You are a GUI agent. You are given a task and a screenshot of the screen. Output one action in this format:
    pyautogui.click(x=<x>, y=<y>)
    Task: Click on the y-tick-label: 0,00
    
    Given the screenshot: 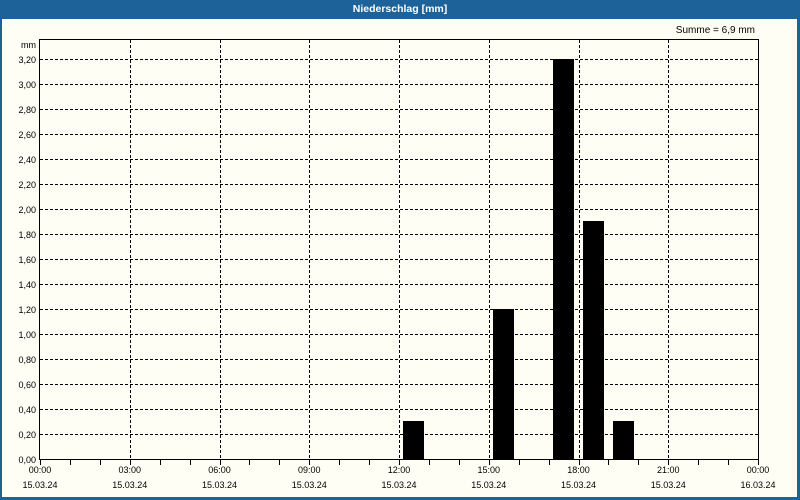 What is the action you would take?
    pyautogui.click(x=27, y=460)
    